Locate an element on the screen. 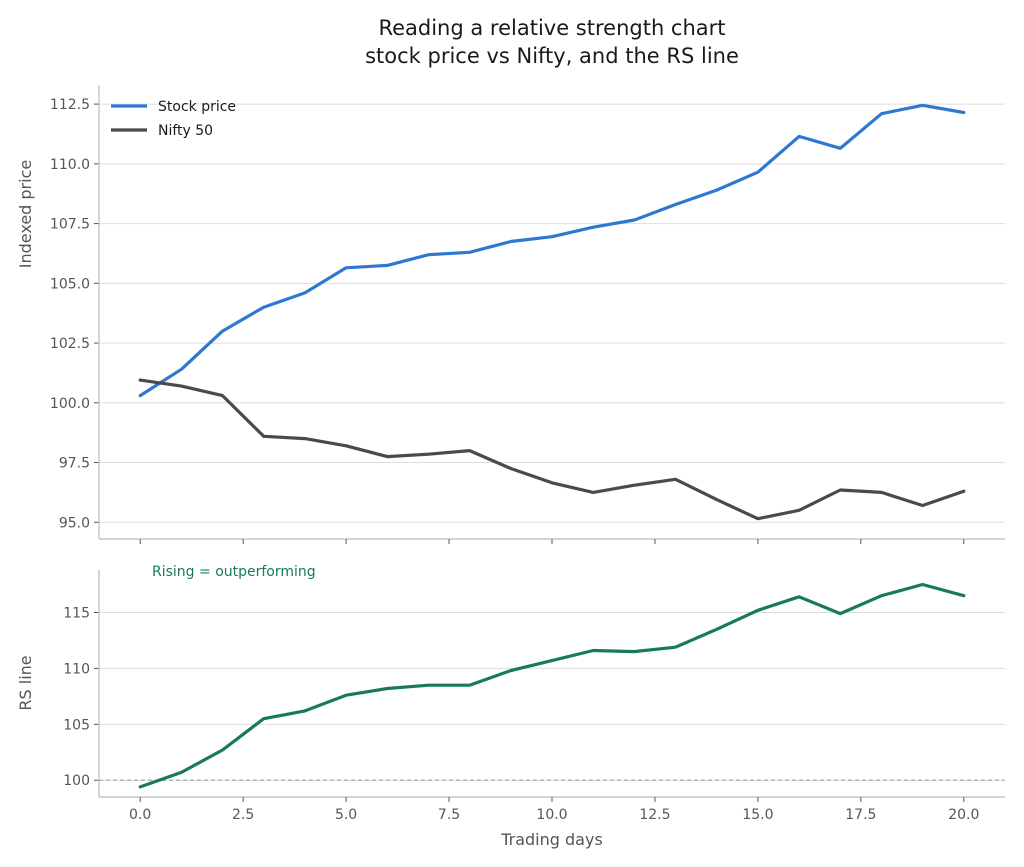 This screenshot has width=1024, height=867. price-y-tick-label: 107.5 is located at coordinates (70, 225).